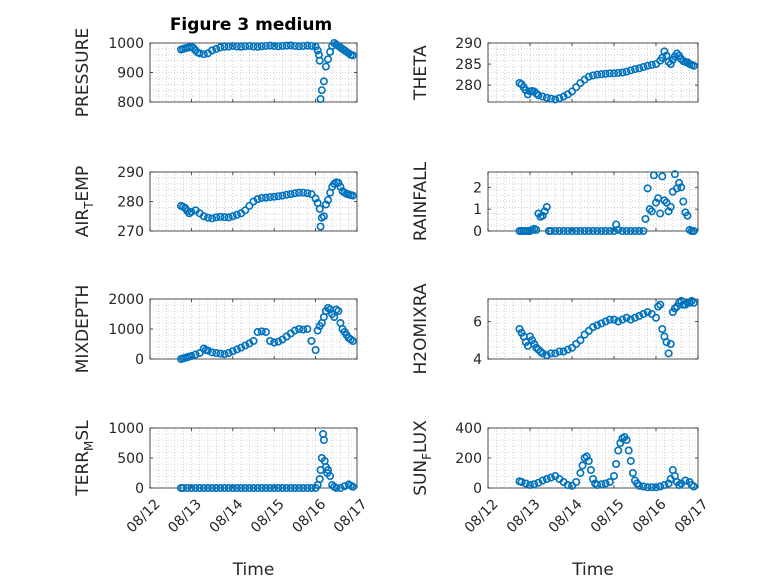  I want to click on y-tick-label: 200, so click(468, 459).